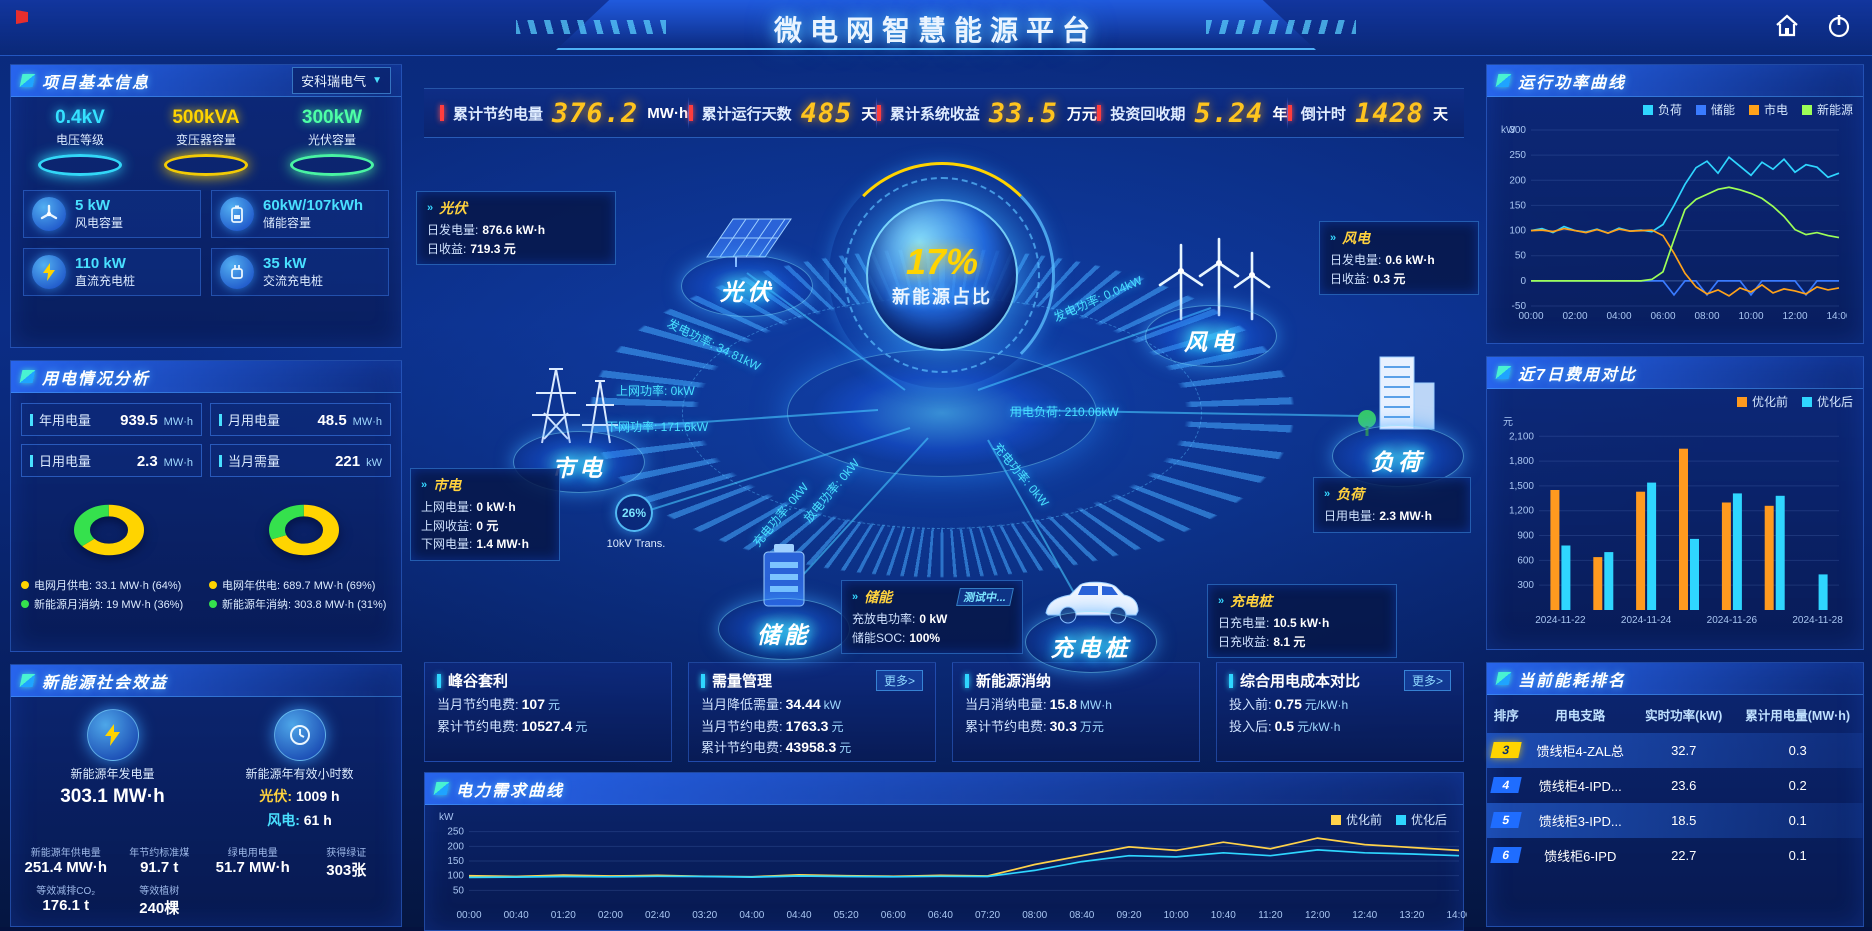 This screenshot has width=1872, height=931. Describe the element at coordinates (878, 597) in the screenshot. I see `box-title: 储能` at that location.